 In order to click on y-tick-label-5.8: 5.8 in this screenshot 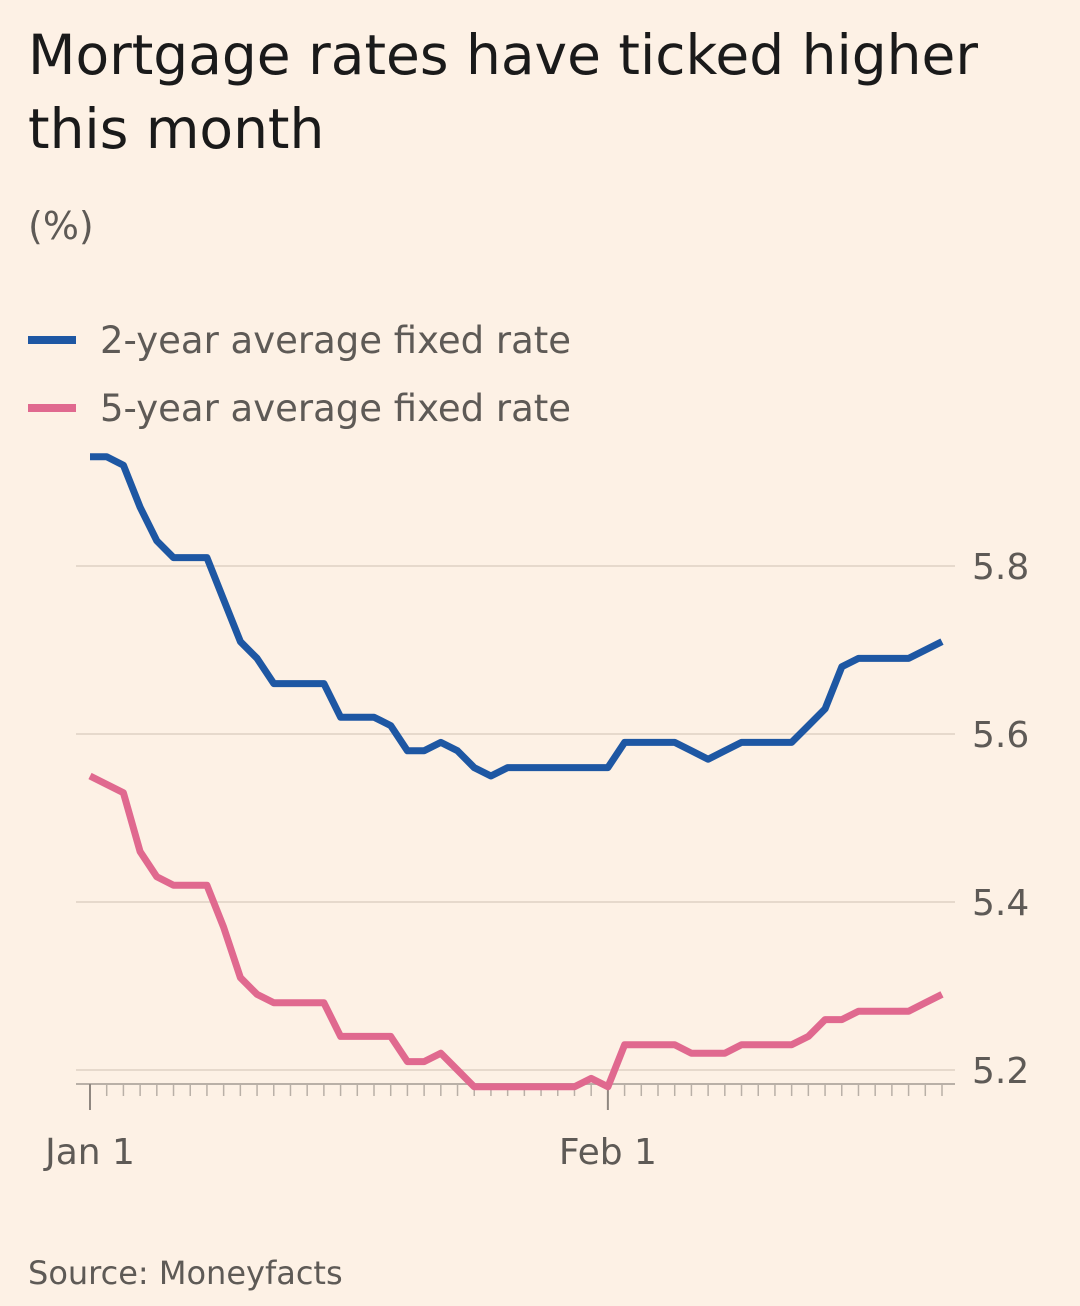, I will do `click(1000, 567)`.